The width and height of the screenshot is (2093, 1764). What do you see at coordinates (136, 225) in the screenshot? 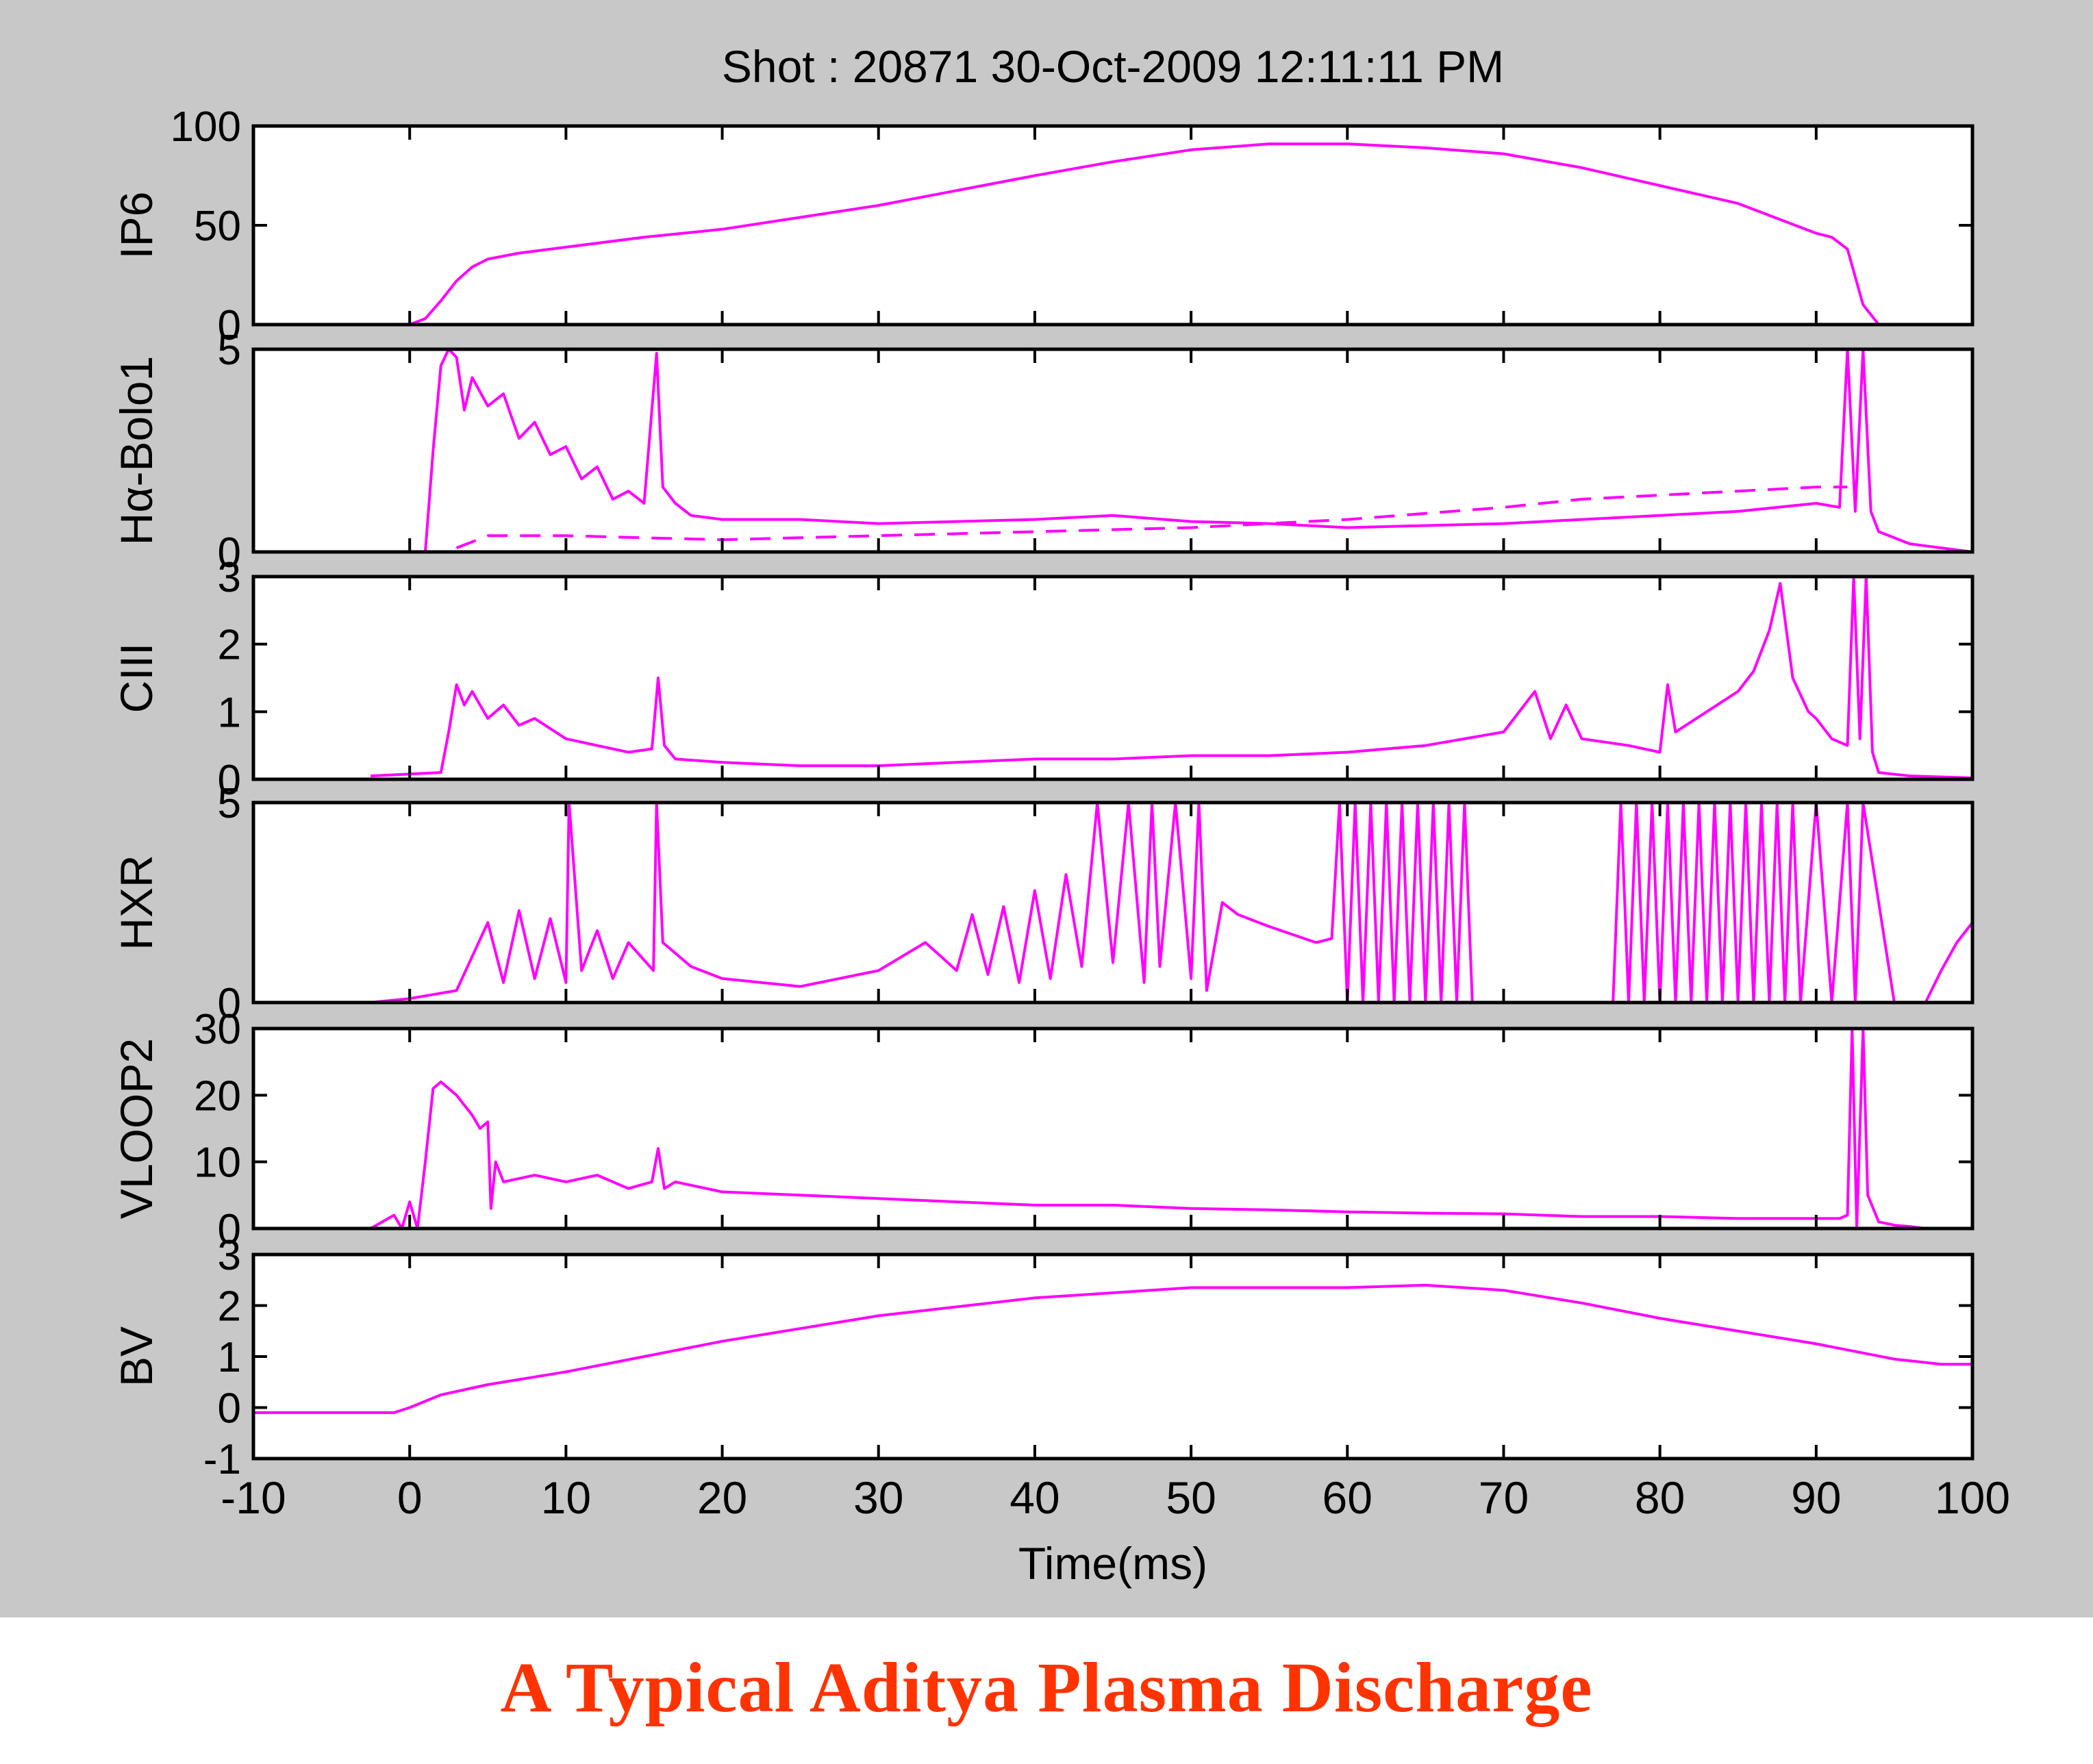
I see `y-axis-label: IP6` at bounding box center [136, 225].